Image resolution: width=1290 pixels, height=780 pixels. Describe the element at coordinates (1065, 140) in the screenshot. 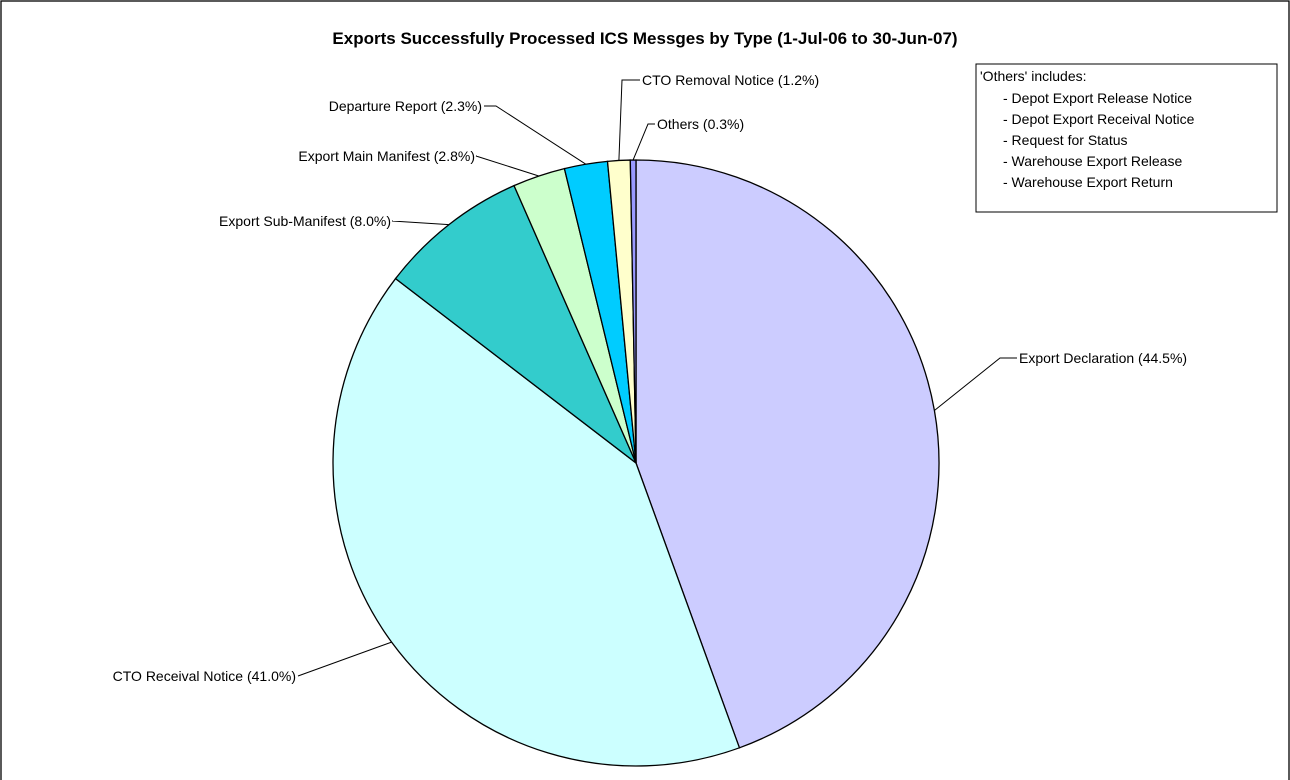

I see `others-note-item: - Request for Status` at that location.